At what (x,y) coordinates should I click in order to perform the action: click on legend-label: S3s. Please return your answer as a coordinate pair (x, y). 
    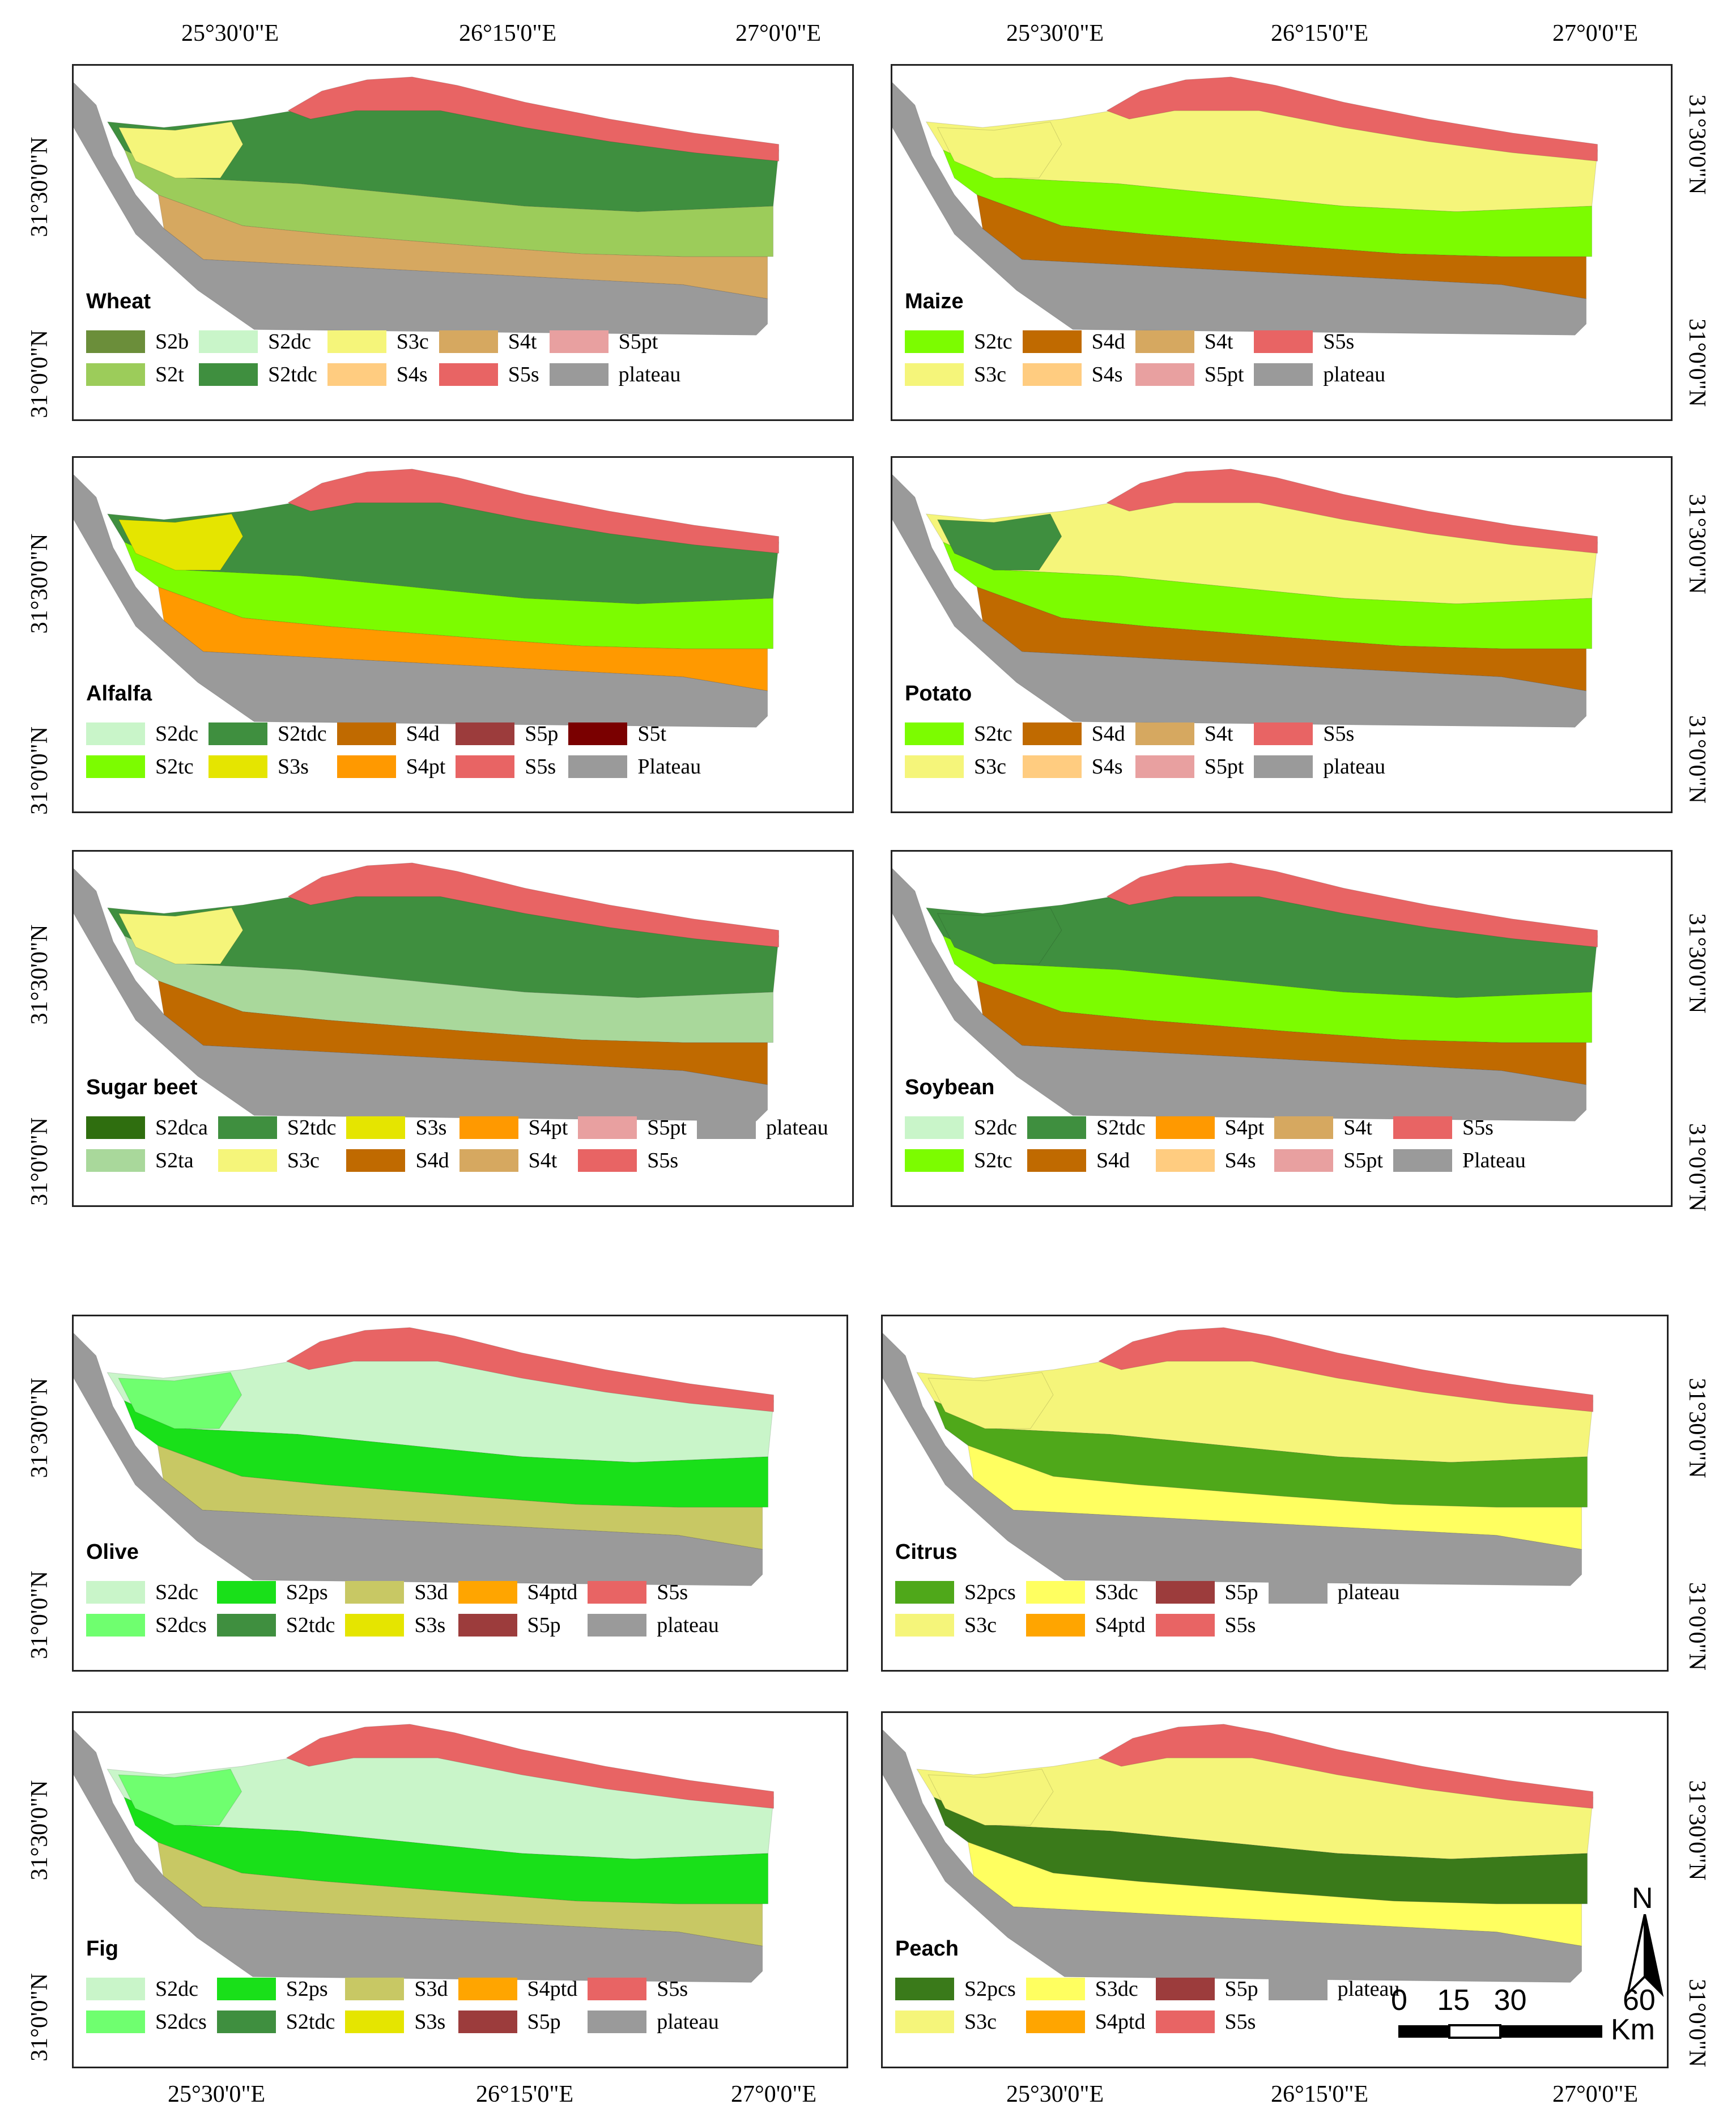
    Looking at the image, I should click on (431, 1128).